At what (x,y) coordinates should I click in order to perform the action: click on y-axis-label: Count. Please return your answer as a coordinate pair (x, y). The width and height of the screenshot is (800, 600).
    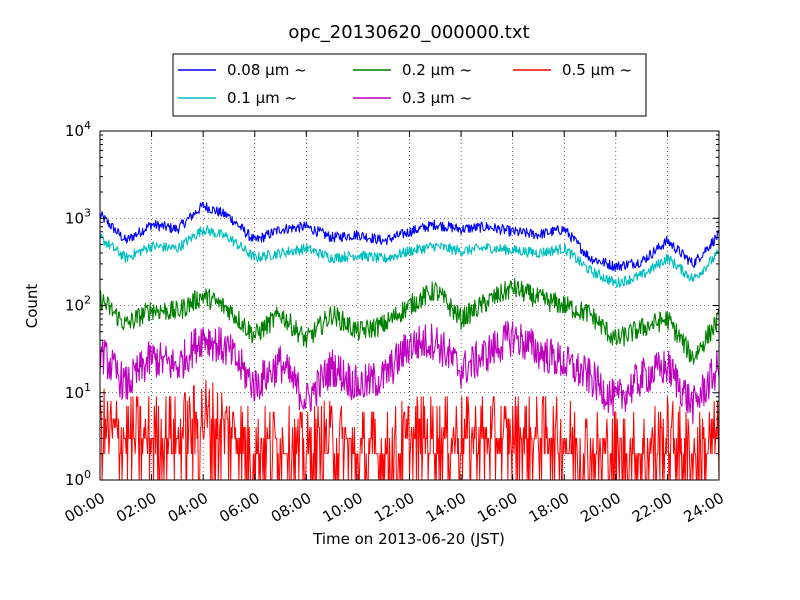
    Looking at the image, I should click on (32, 306).